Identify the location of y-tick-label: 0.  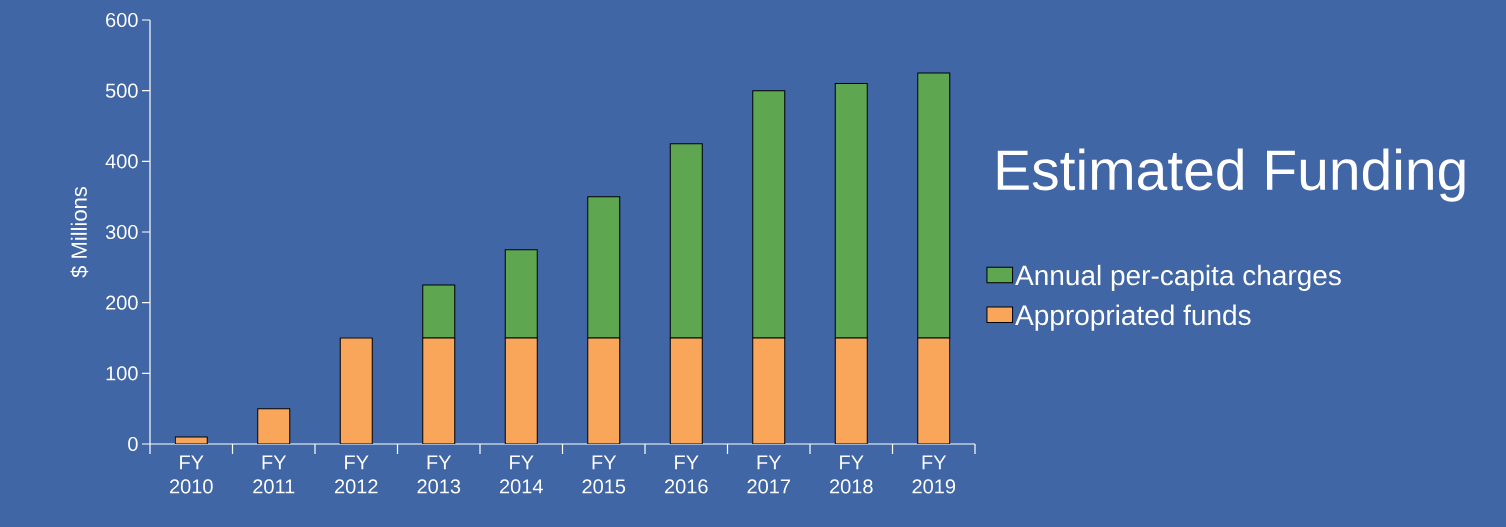
(133, 444).